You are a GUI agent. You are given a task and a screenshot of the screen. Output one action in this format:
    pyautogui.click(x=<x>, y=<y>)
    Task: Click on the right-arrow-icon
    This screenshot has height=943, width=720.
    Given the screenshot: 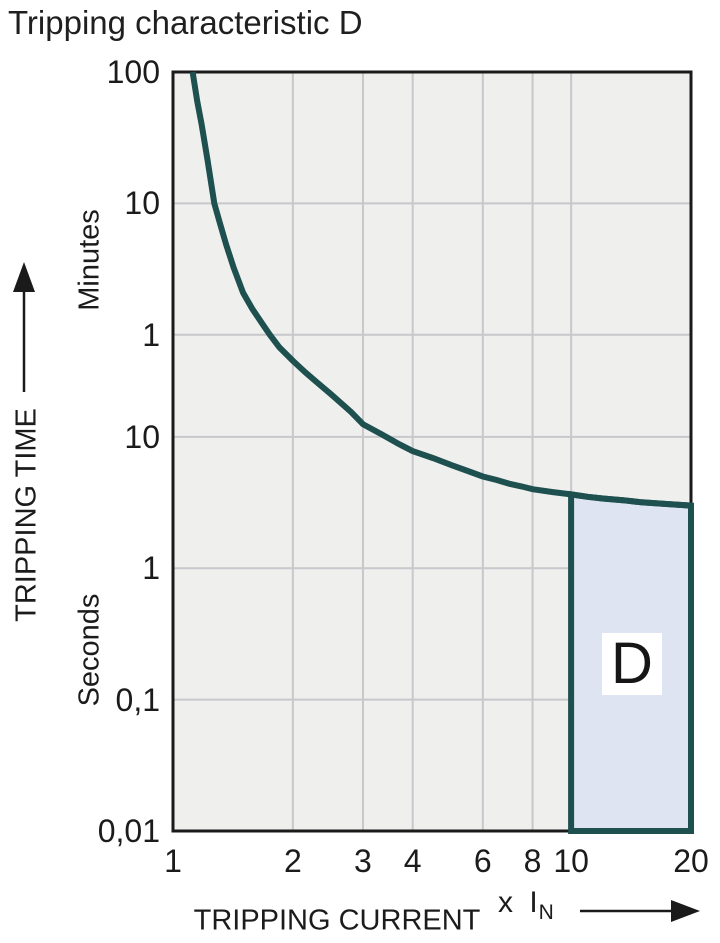 What is the action you would take?
    pyautogui.click(x=640, y=911)
    